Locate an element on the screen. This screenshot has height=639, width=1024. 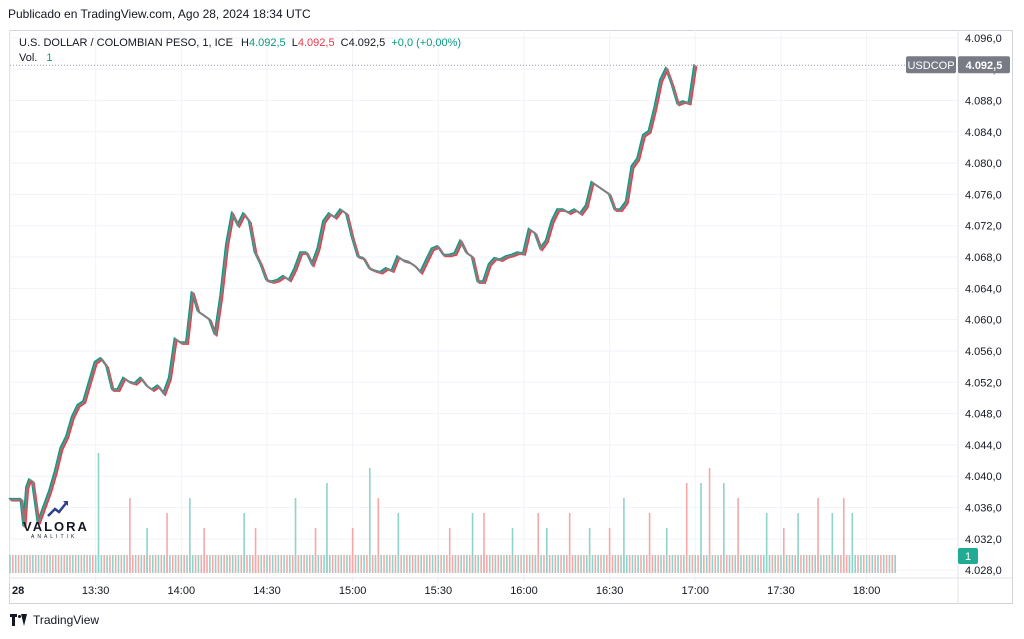
y-tick-label: 4.060,0 is located at coordinates (983, 321).